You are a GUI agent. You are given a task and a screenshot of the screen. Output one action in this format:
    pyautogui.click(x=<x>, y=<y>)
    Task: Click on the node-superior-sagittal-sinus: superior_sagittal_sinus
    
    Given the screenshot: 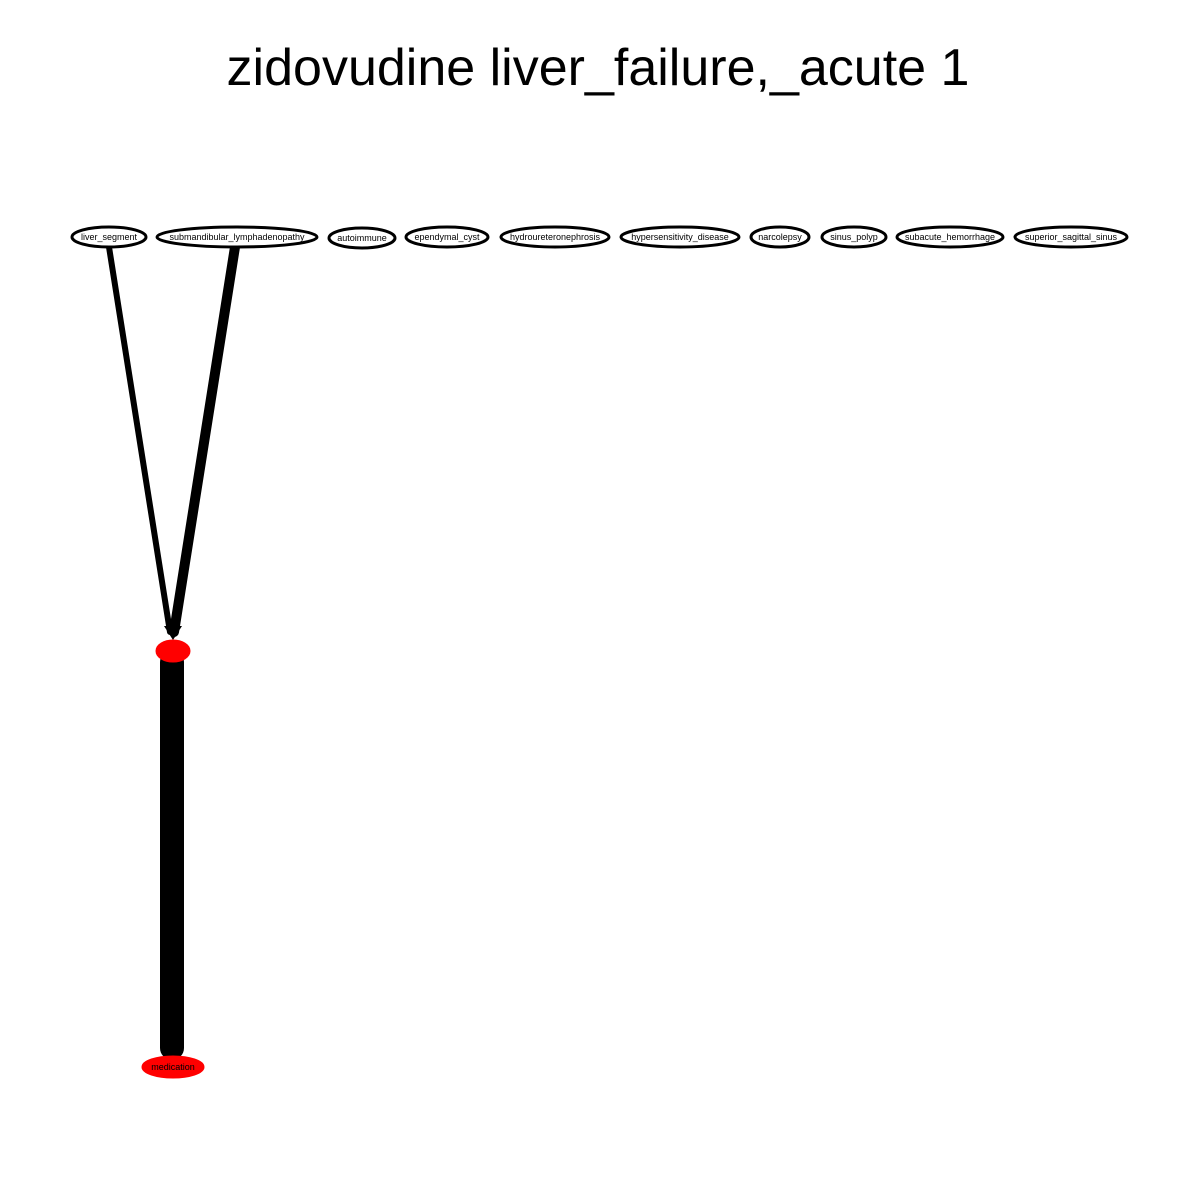 What is the action you would take?
    pyautogui.click(x=1071, y=237)
    